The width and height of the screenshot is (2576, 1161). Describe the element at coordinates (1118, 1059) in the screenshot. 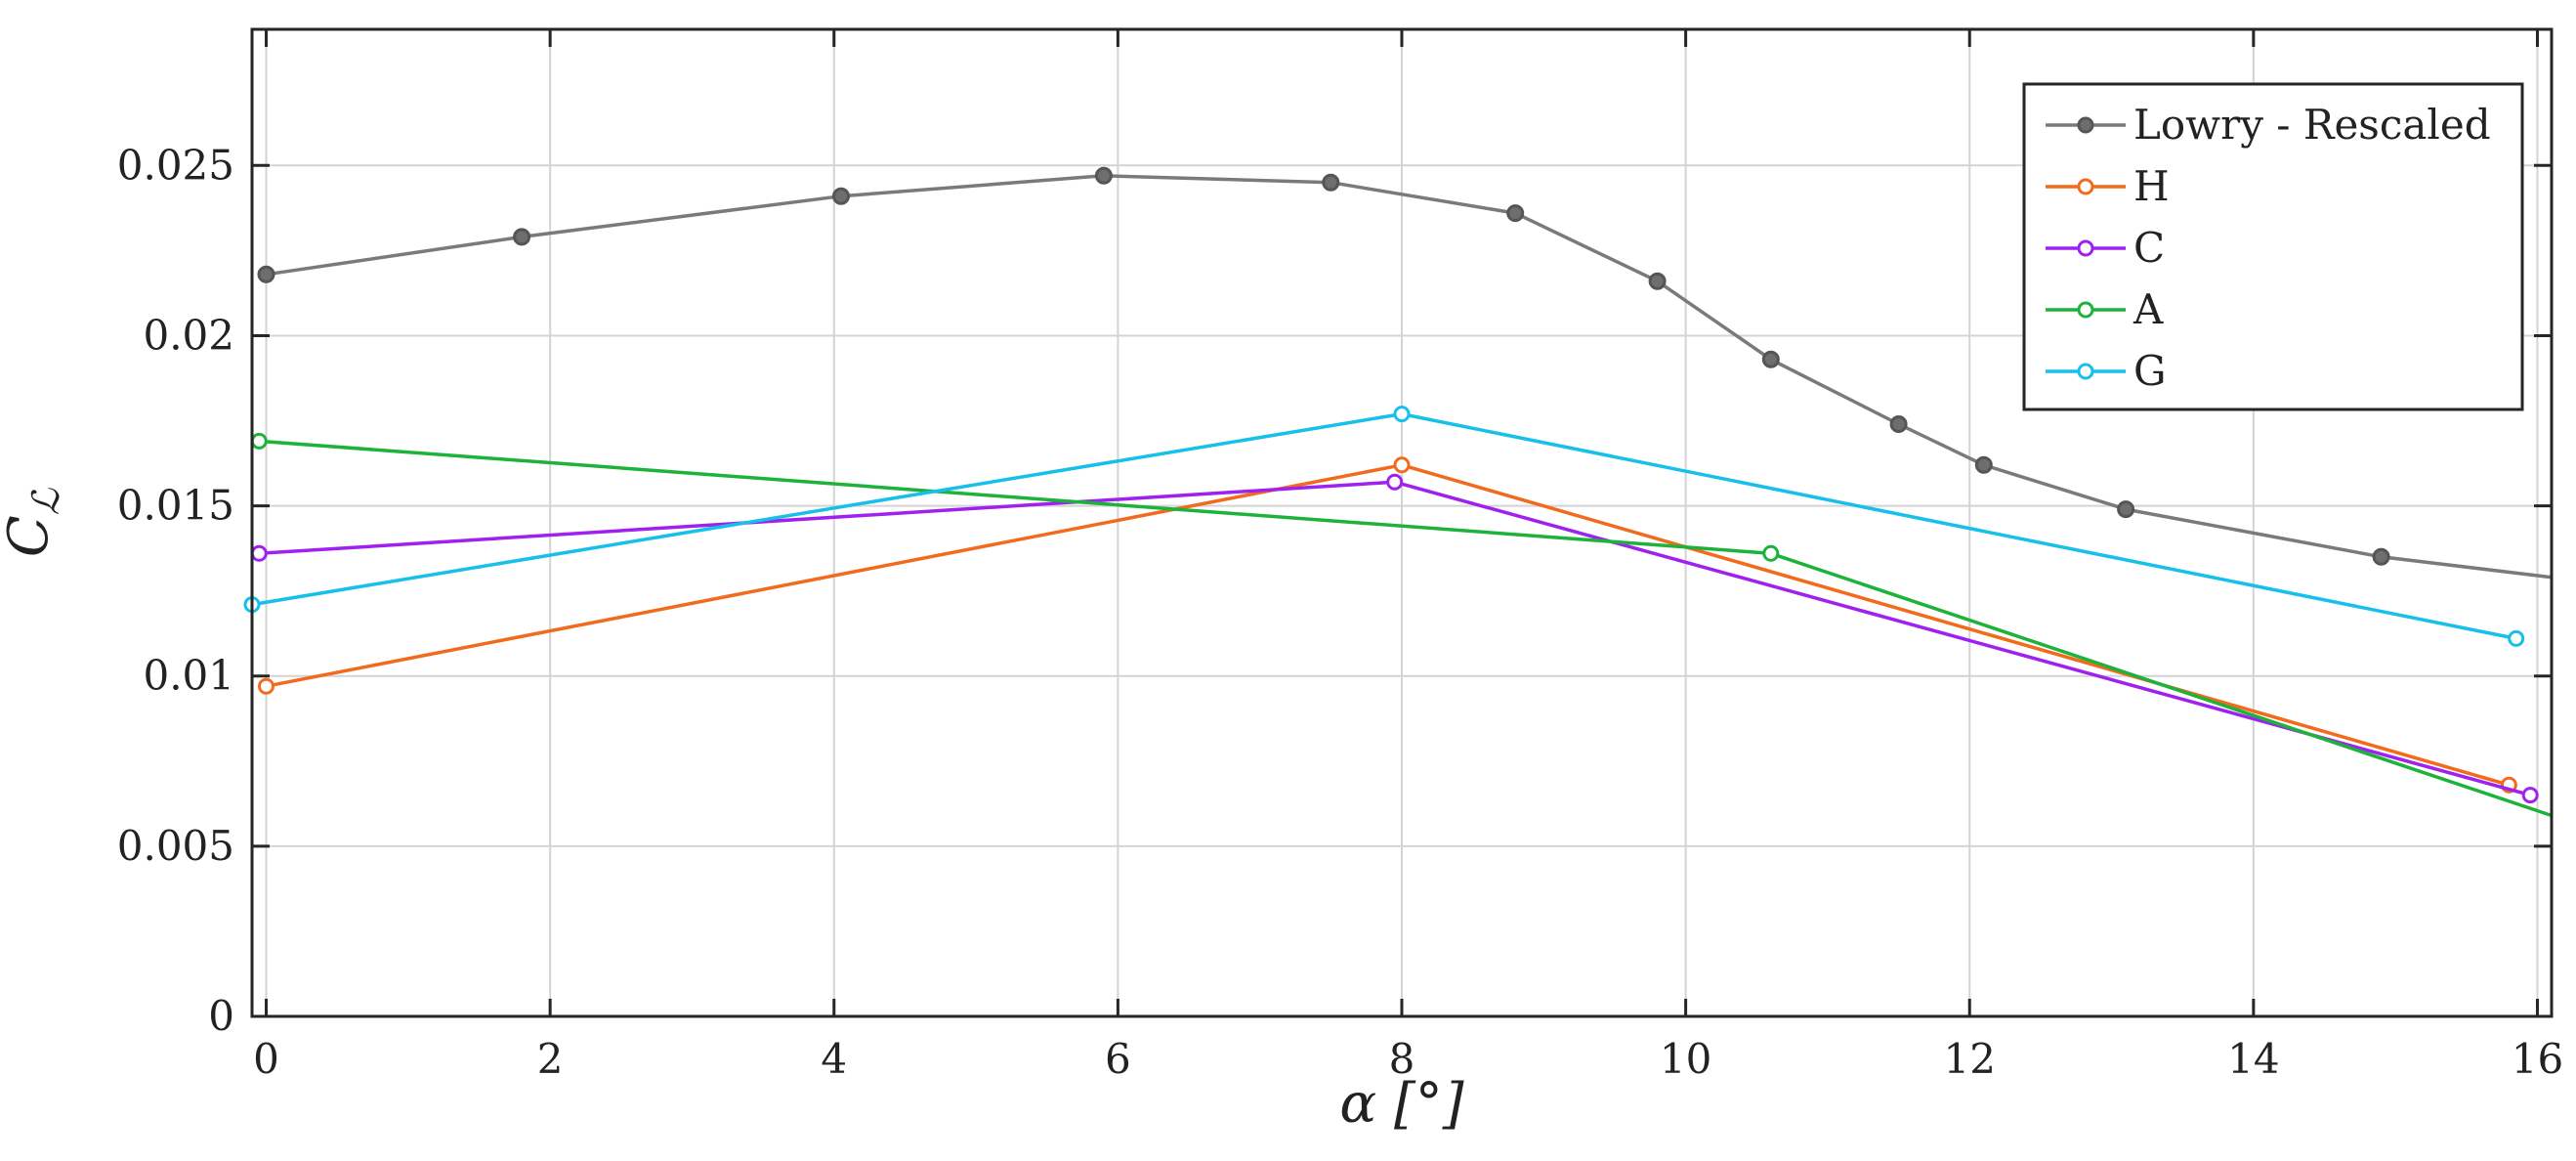

I see `x-tick-label: 6` at that location.